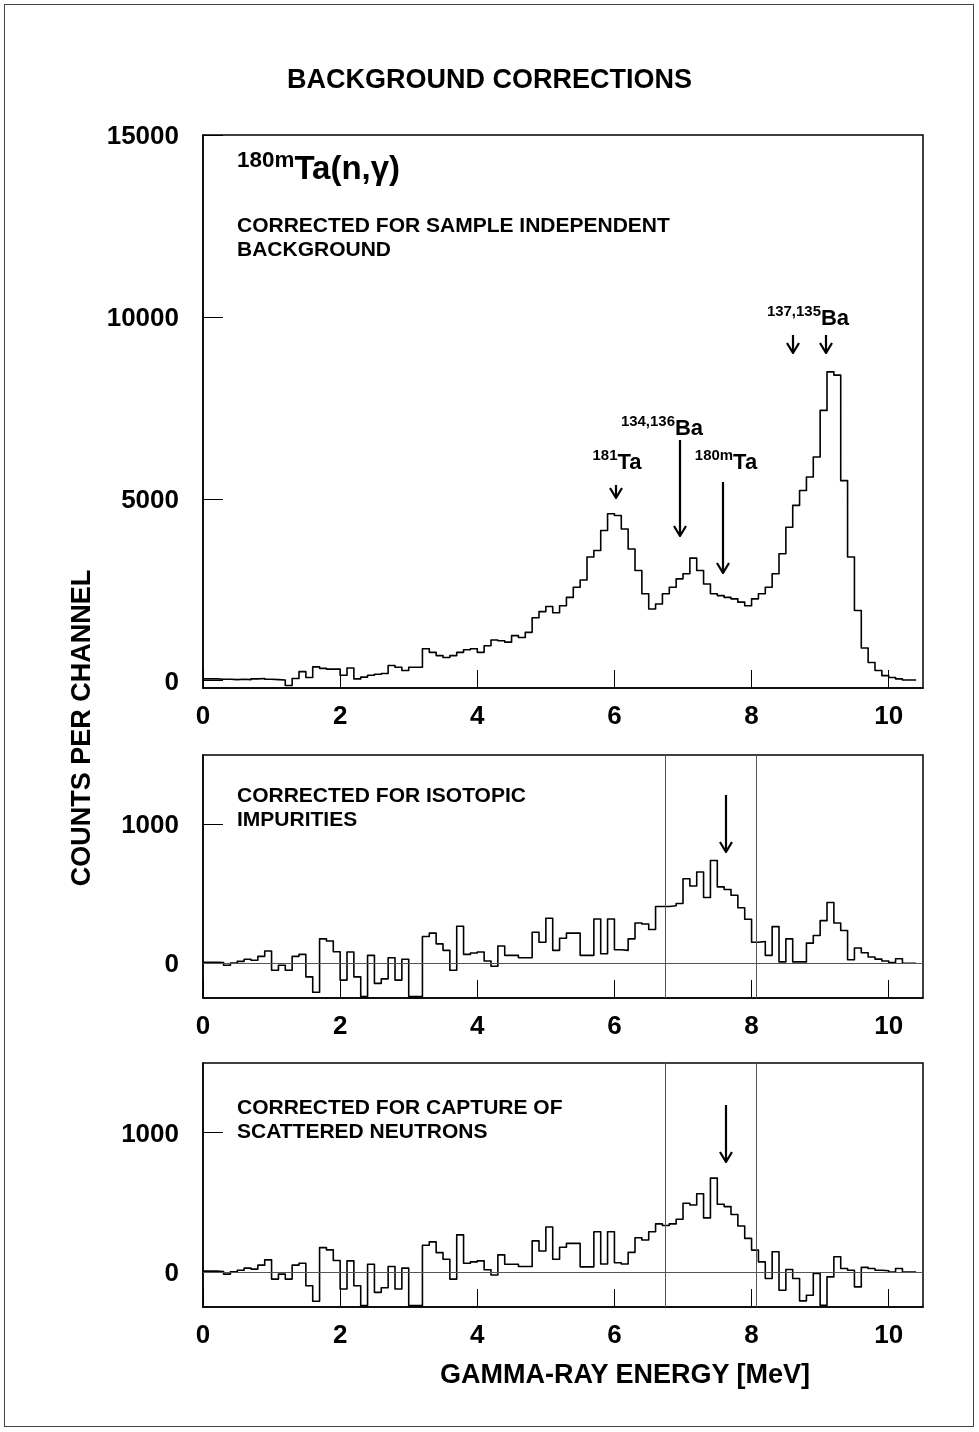 The width and height of the screenshot is (979, 1432). Describe the element at coordinates (142, 135) in the screenshot. I see `y-tick-label: 15000` at that location.